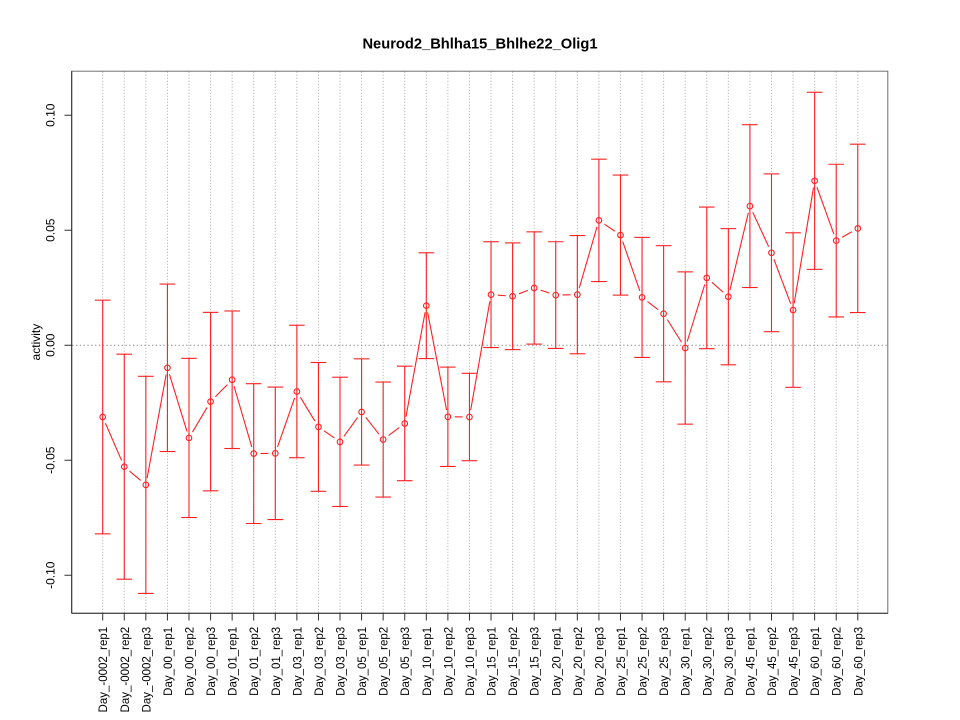  What do you see at coordinates (816, 661) in the screenshot?
I see `svg-text: Day_60_rep1` at bounding box center [816, 661].